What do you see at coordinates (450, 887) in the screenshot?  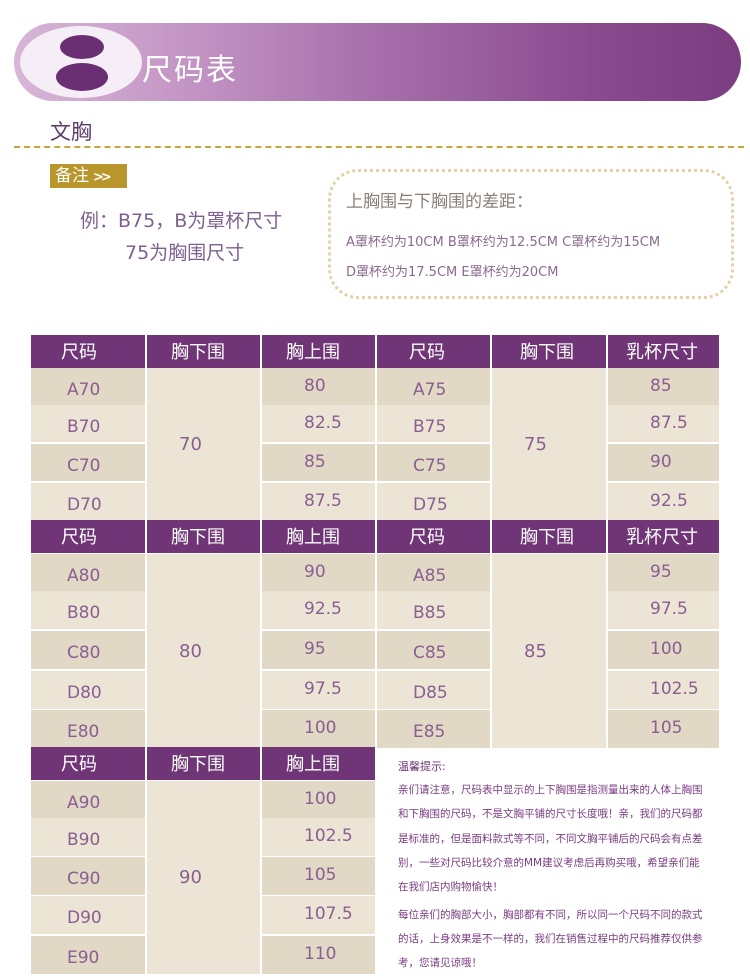 I see `tip-line: 在我们店内购物愉快！` at bounding box center [450, 887].